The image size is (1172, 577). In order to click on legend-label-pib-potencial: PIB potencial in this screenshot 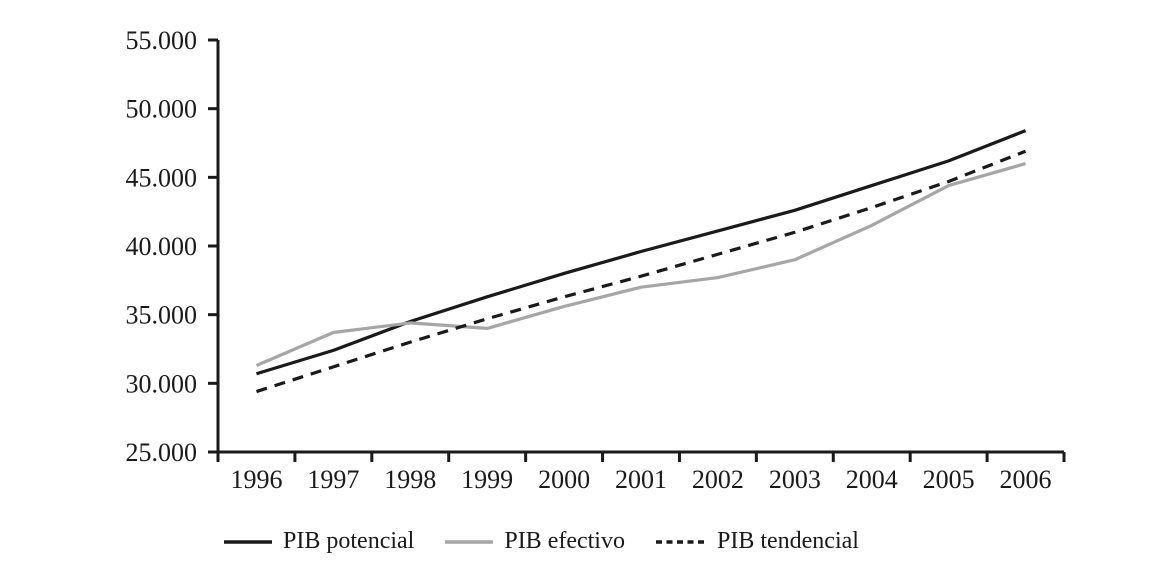, I will do `click(349, 541)`.